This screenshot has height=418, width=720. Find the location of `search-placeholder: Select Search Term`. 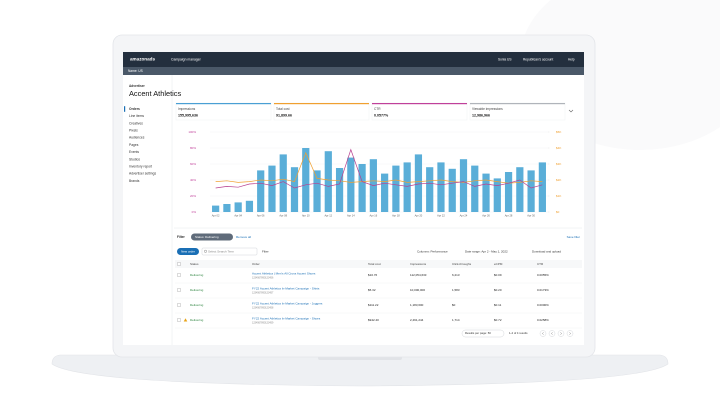

search-placeholder: Select Search Term is located at coordinates (221, 251).